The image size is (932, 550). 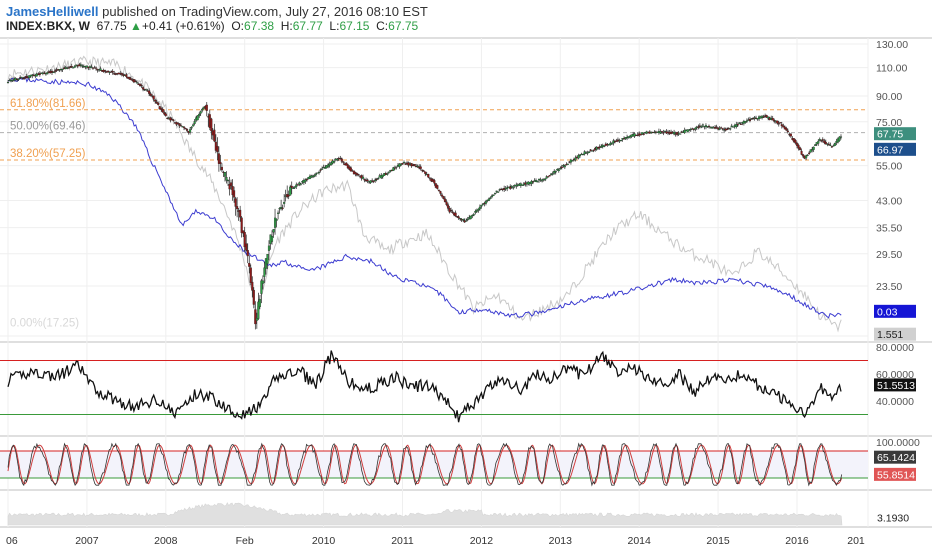 What do you see at coordinates (895, 311) in the screenshot?
I see `price-tag: 0.03` at bounding box center [895, 311].